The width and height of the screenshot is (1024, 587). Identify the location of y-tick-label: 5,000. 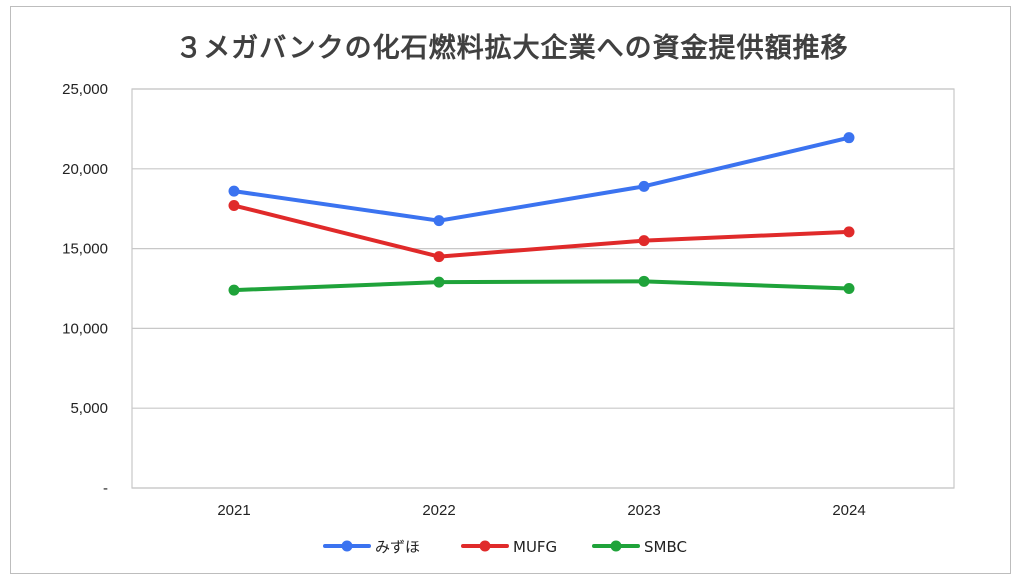
(89, 408).